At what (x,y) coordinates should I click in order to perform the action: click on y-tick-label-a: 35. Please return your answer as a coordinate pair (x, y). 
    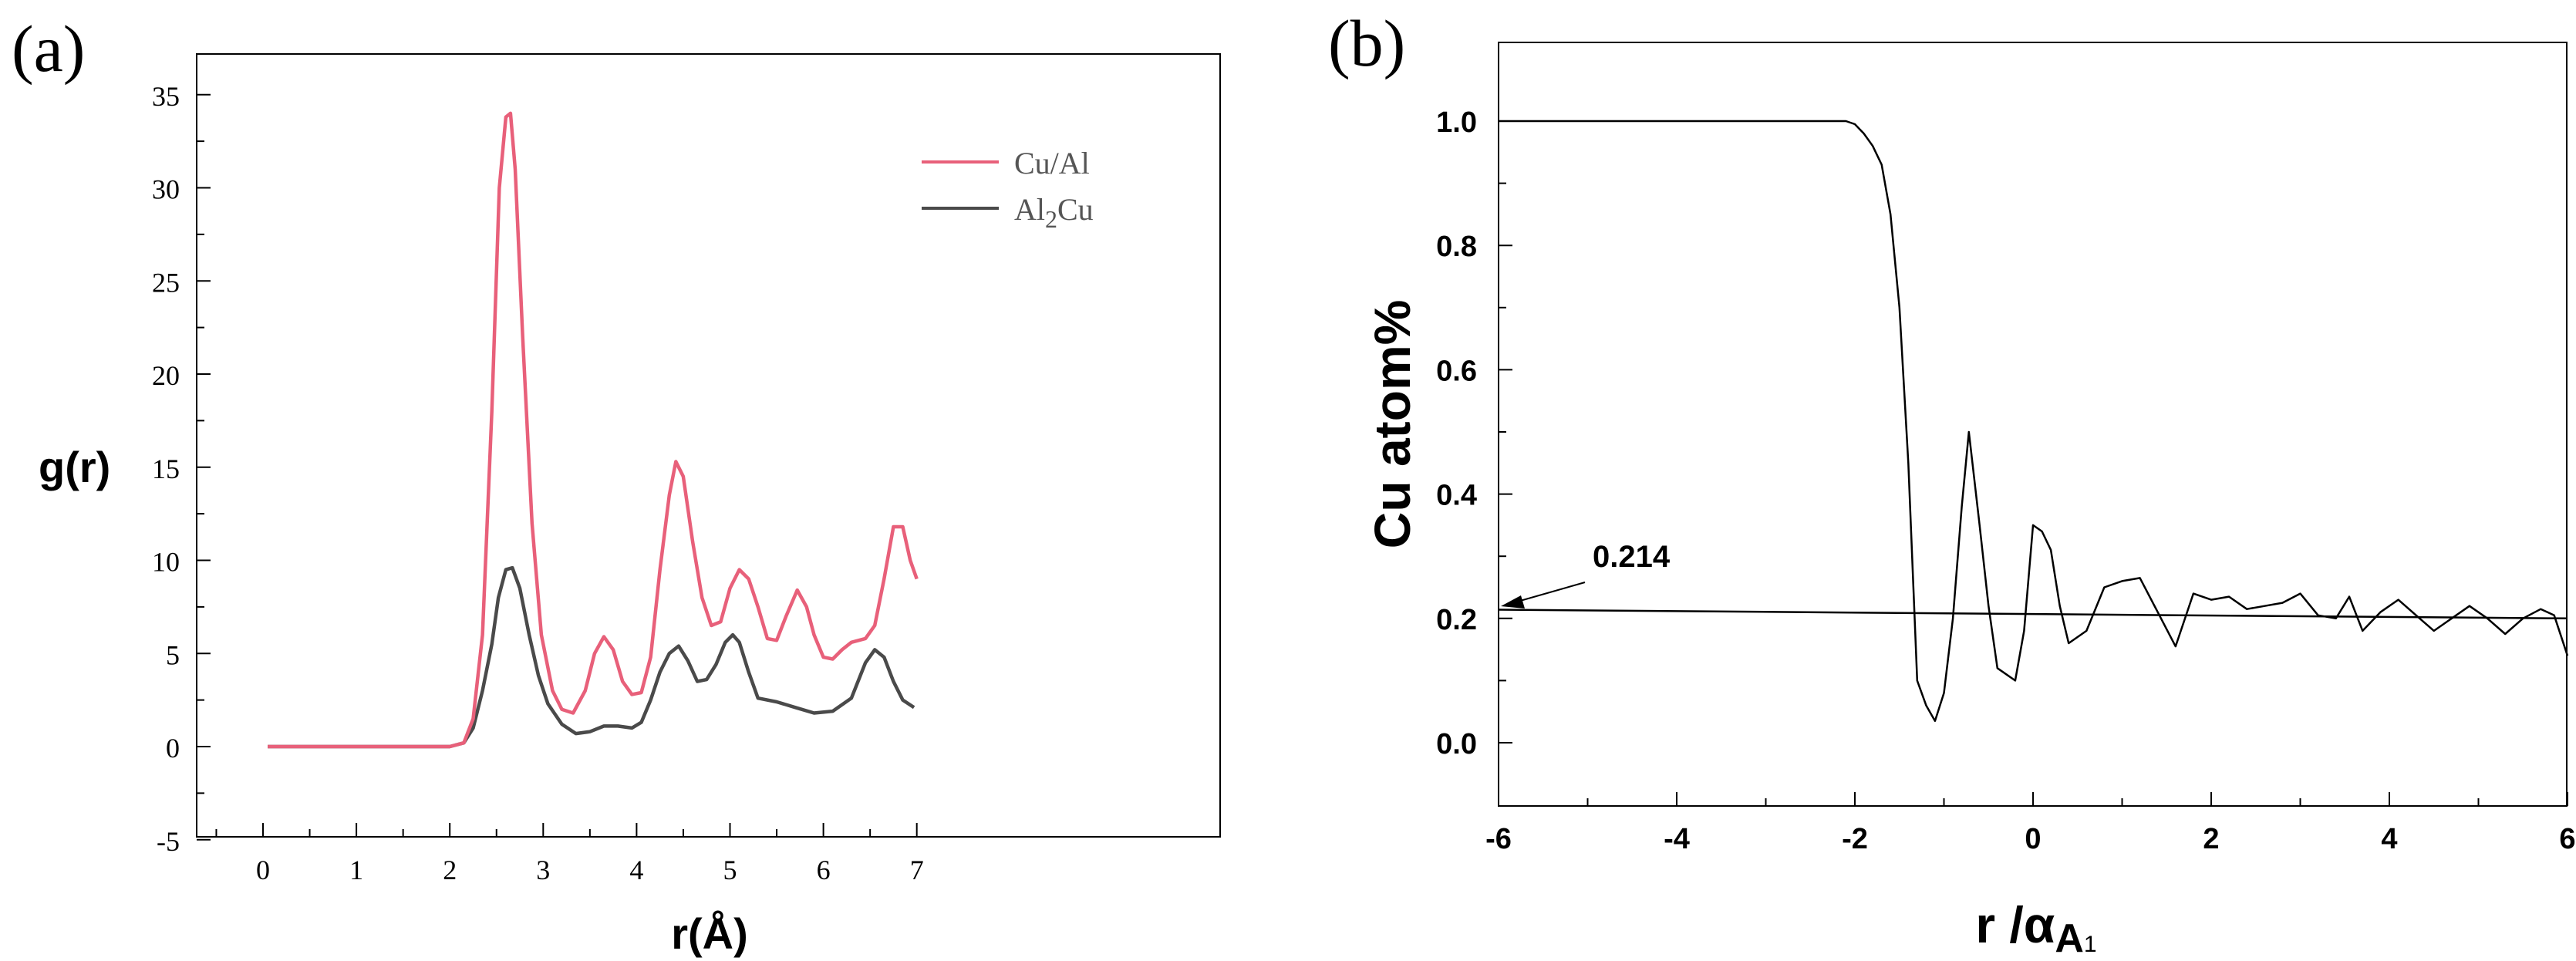
    Looking at the image, I should click on (166, 96).